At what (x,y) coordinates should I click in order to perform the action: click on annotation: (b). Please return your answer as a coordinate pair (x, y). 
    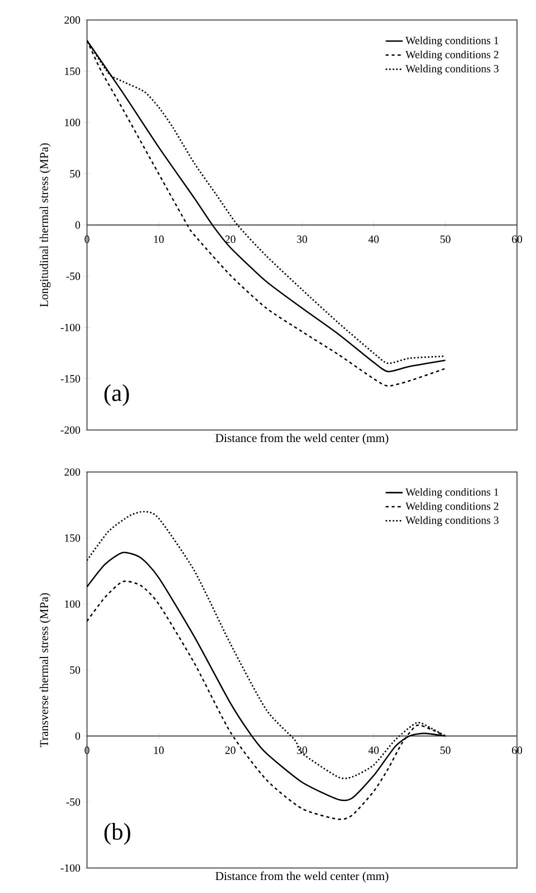
    Looking at the image, I should click on (117, 834).